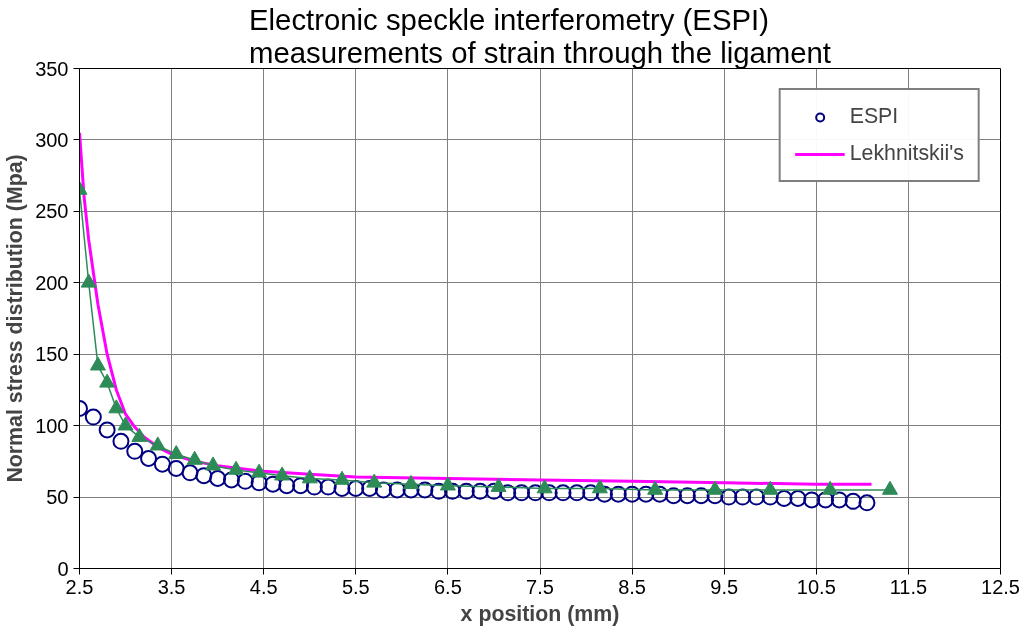 The width and height of the screenshot is (1028, 634). What do you see at coordinates (448, 586) in the screenshot?
I see `x-tick-label: 6.5` at bounding box center [448, 586].